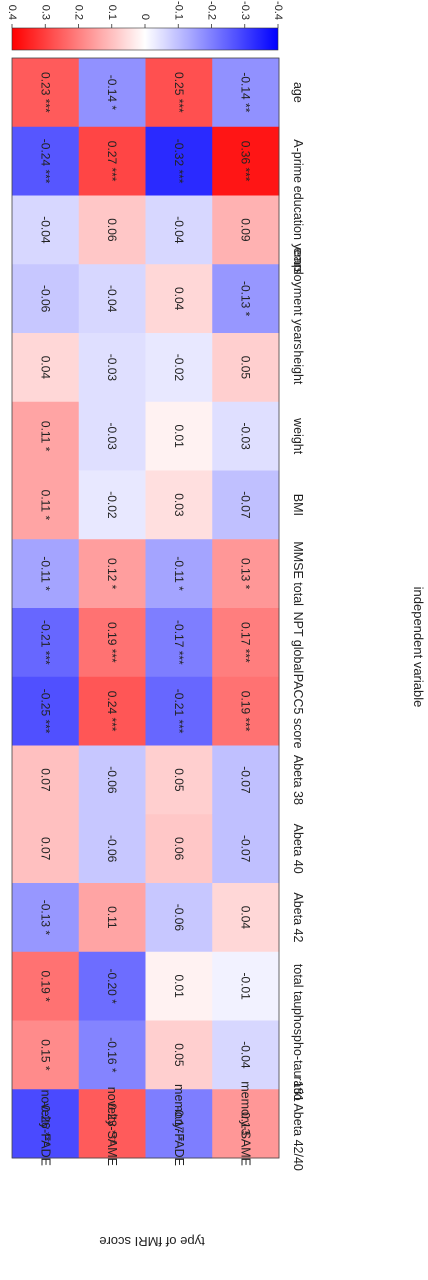 The height and width of the screenshot is (1280, 428). Describe the element at coordinates (298, 573) in the screenshot. I see `column-label: MMSE total` at that location.